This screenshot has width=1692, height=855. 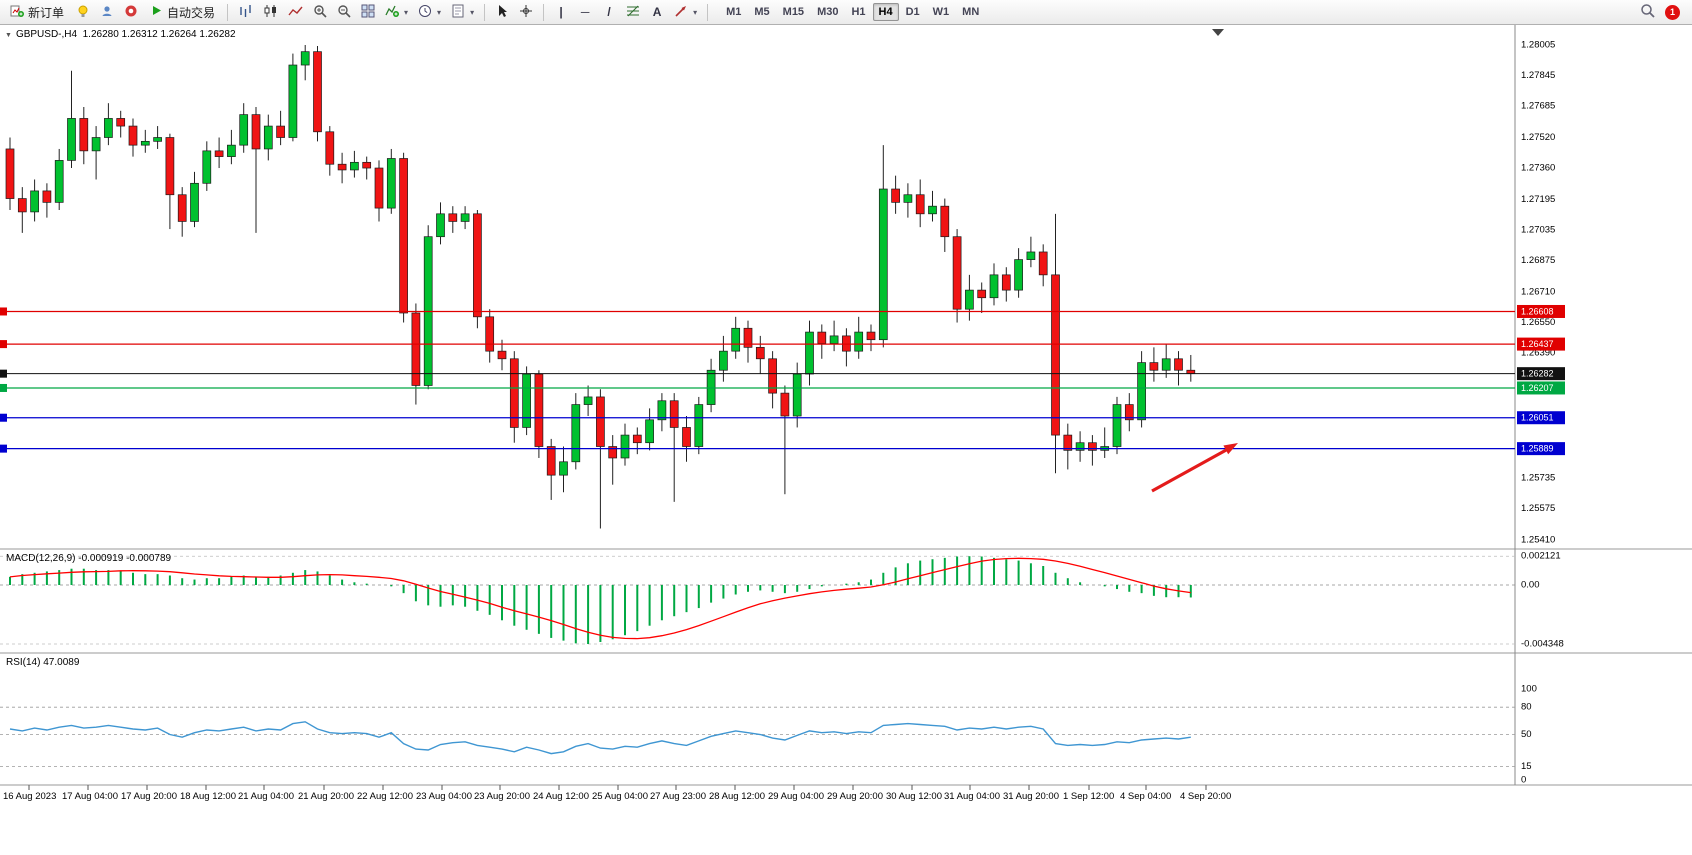 I want to click on bar-chart-button, so click(x=245, y=12).